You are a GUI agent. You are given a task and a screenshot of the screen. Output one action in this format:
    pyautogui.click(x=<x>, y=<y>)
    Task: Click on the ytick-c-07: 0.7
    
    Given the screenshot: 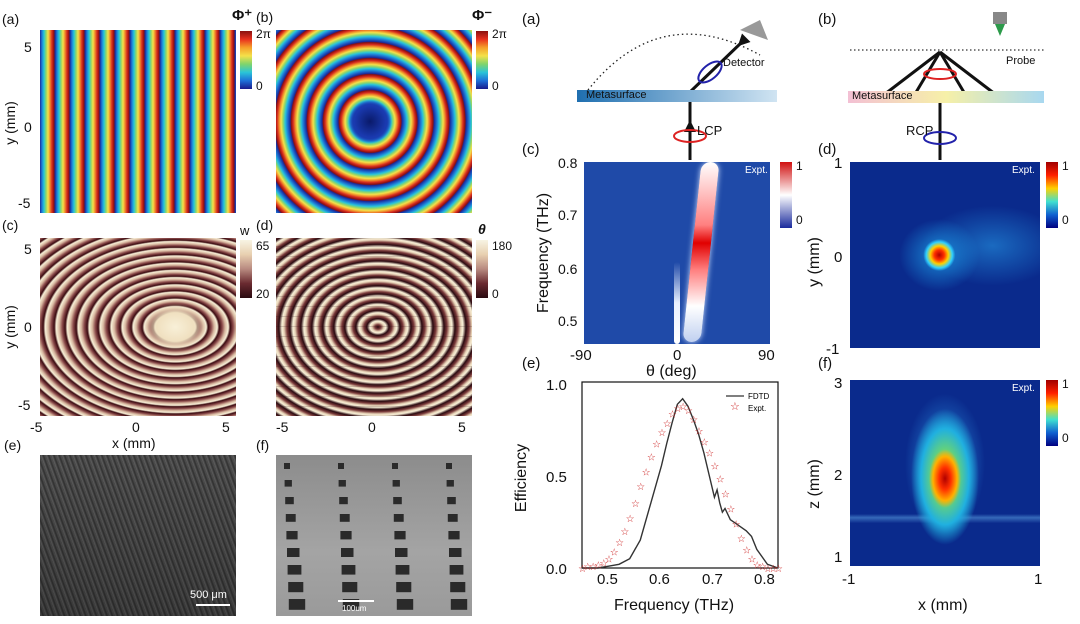 What is the action you would take?
    pyautogui.click(x=568, y=215)
    